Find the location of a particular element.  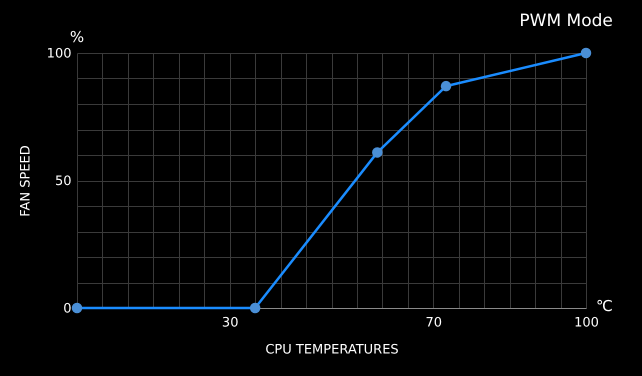

text: ℃ is located at coordinates (604, 306).